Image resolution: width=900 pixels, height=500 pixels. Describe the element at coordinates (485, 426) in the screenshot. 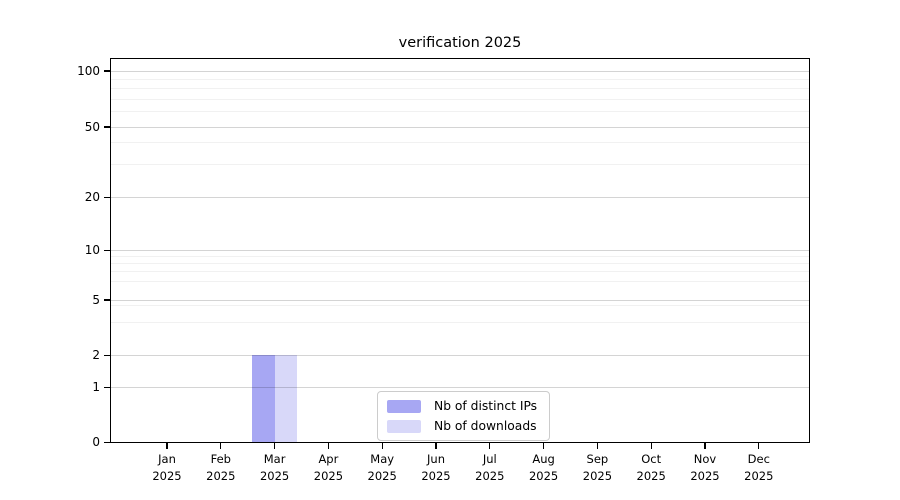

I see `legend-label-downloads: Nb of downloads` at that location.